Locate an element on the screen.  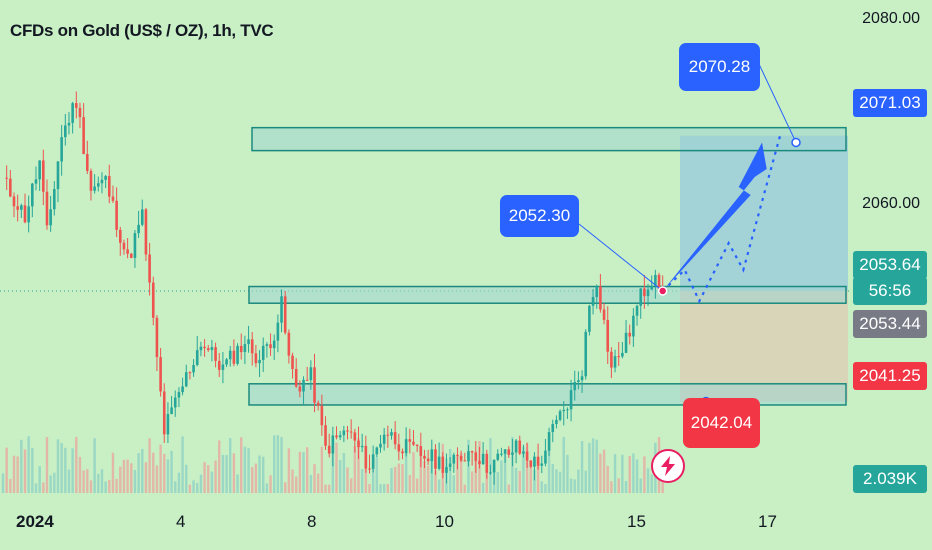
entry-callout: 2052.30 is located at coordinates (539, 216).